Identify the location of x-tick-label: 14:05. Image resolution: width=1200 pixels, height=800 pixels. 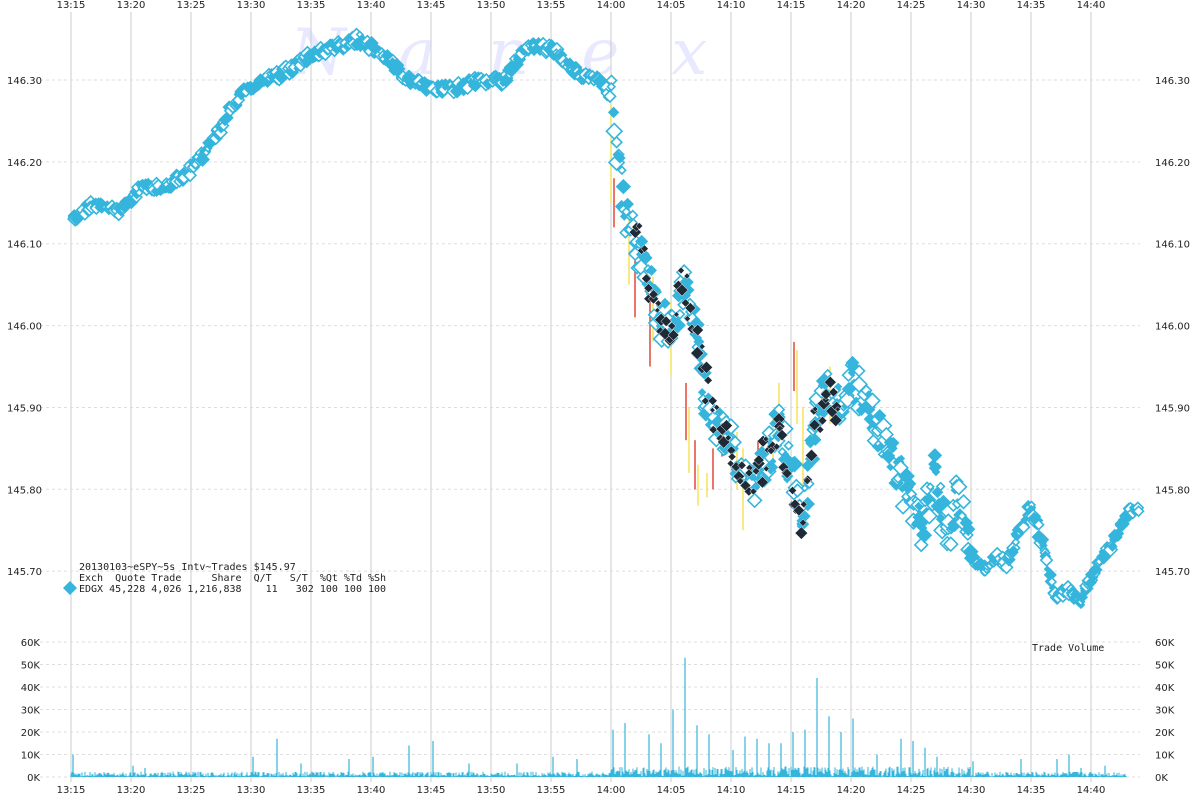
(671, 790).